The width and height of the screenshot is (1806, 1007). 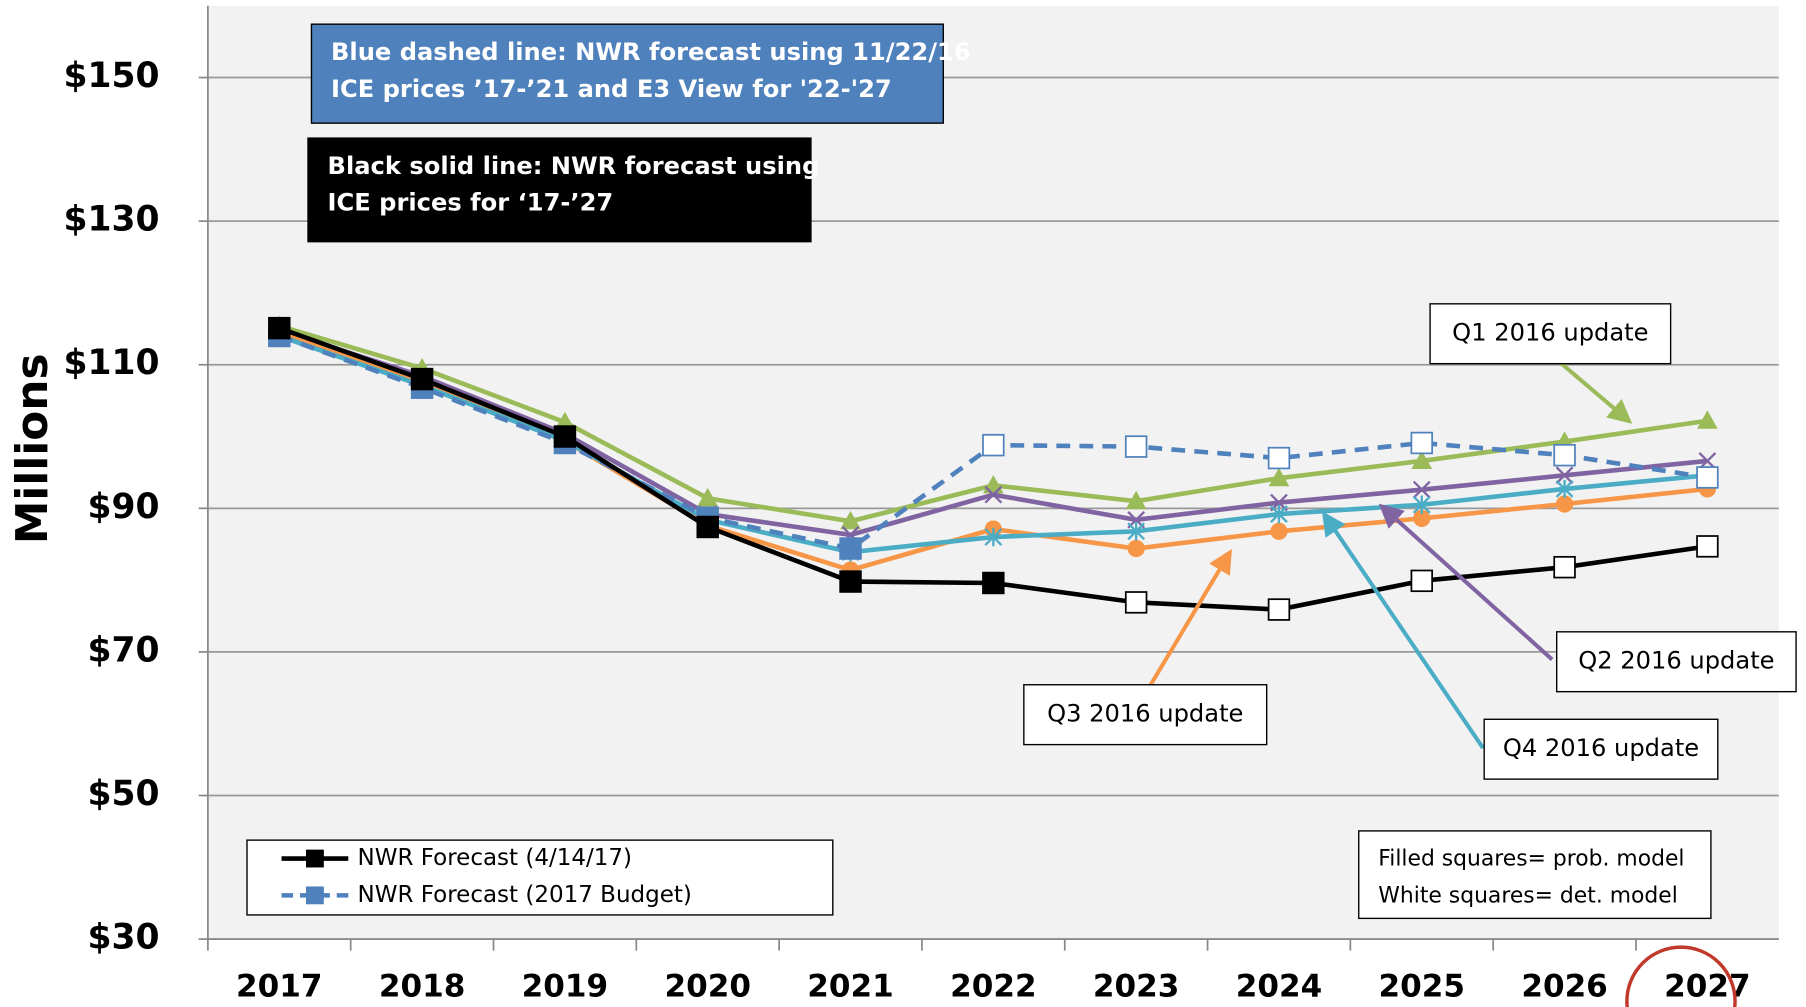 What do you see at coordinates (565, 986) in the screenshot?
I see `x-tick-label: 2019` at bounding box center [565, 986].